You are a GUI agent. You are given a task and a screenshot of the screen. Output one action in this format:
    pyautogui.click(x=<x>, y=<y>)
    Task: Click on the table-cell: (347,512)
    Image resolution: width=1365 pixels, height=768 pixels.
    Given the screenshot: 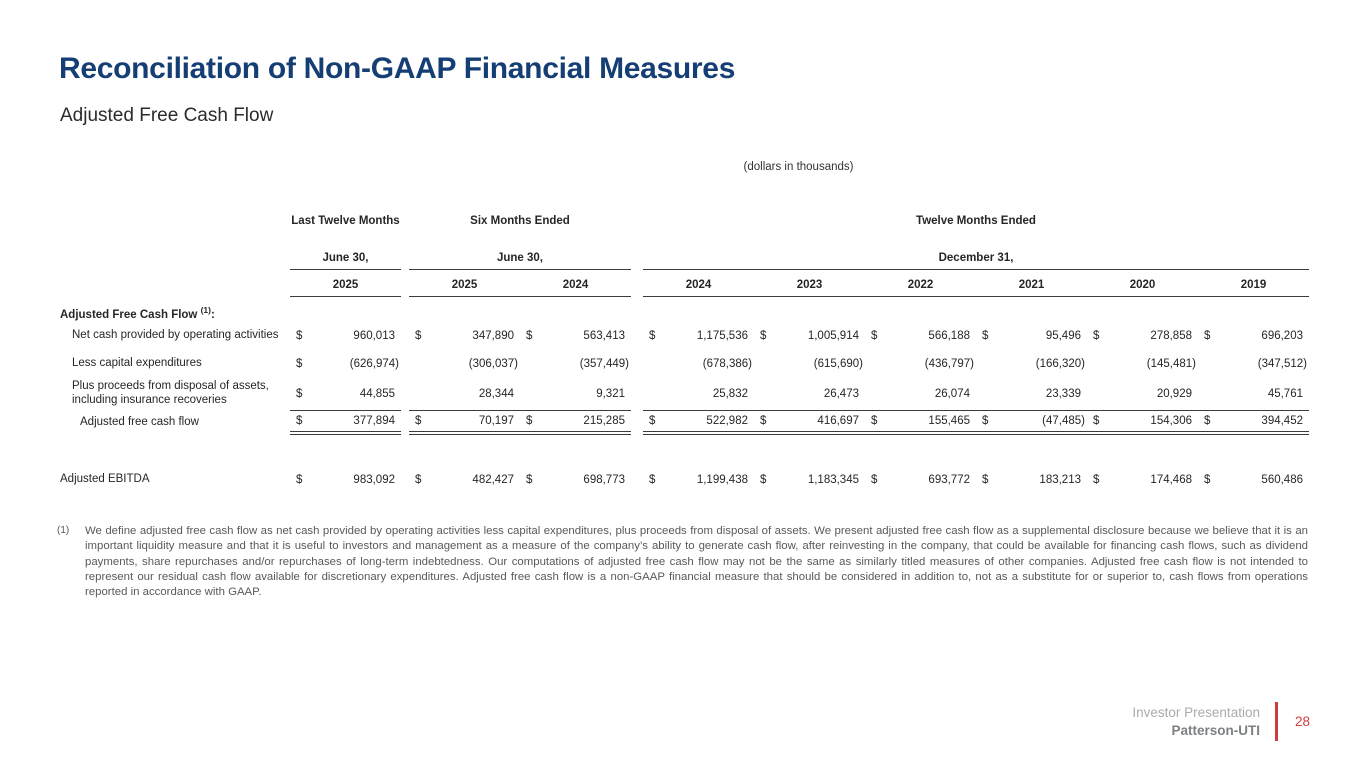 What is the action you would take?
    pyautogui.click(x=1253, y=363)
    